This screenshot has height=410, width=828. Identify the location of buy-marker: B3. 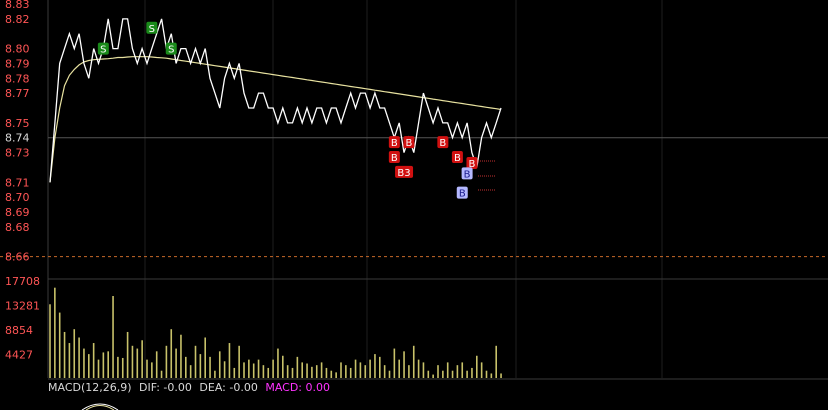
(404, 172).